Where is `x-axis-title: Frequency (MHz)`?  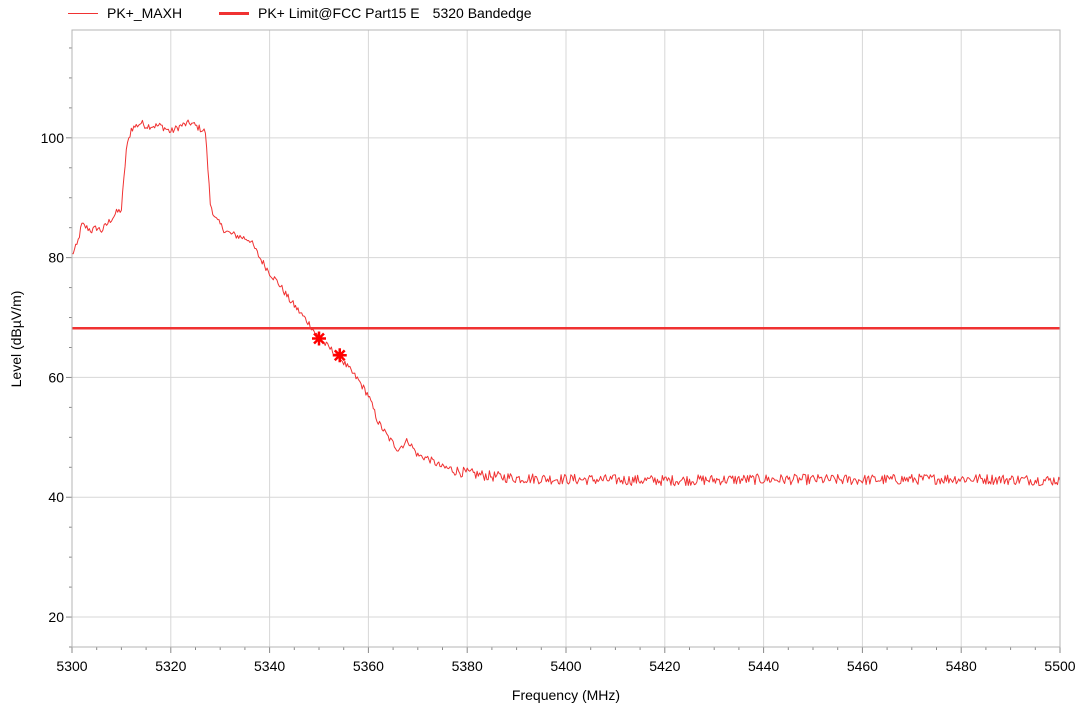 x-axis-title: Frequency (MHz) is located at coordinates (566, 695).